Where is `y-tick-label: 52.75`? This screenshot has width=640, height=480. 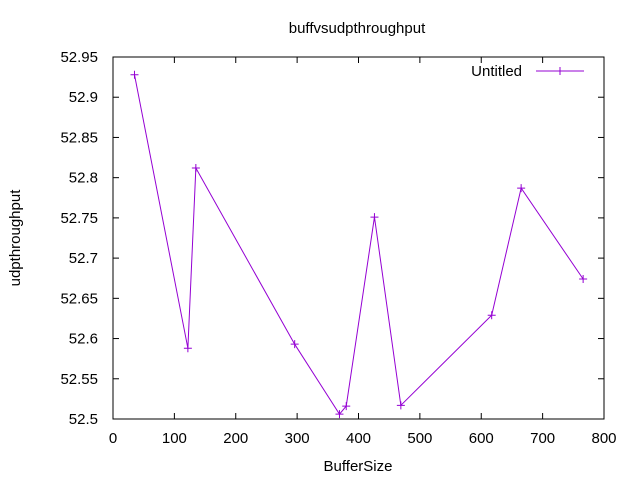
y-tick-label: 52.75 is located at coordinates (79, 218).